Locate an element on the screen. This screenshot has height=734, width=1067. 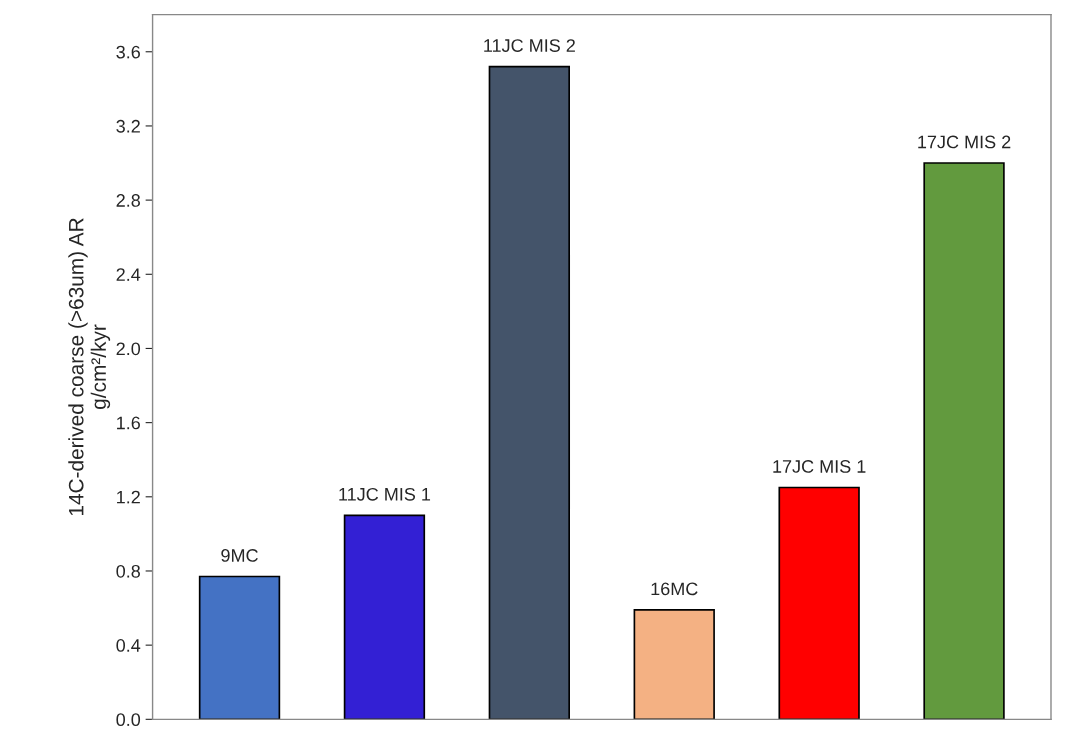
x-tick-label: 9MC is located at coordinates (239, 555).